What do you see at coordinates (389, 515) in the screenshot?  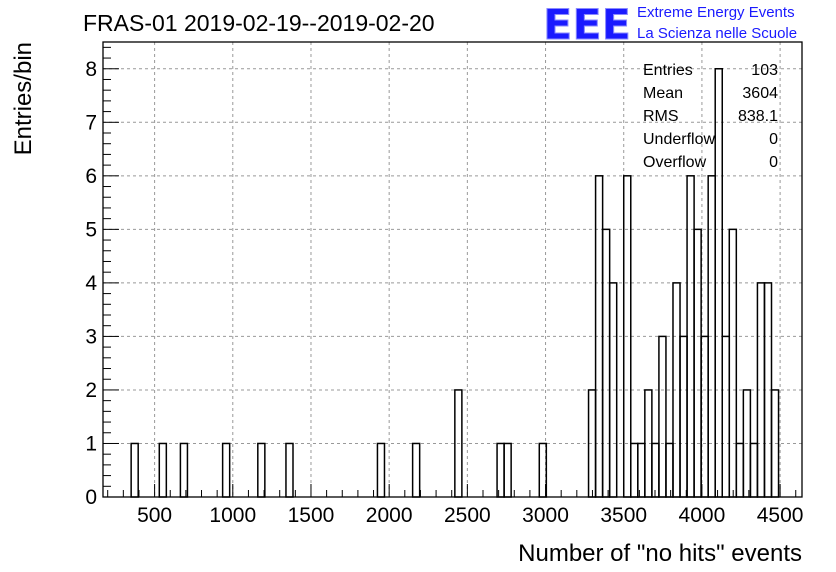 I see `x-tick-label: 2000` at bounding box center [389, 515].